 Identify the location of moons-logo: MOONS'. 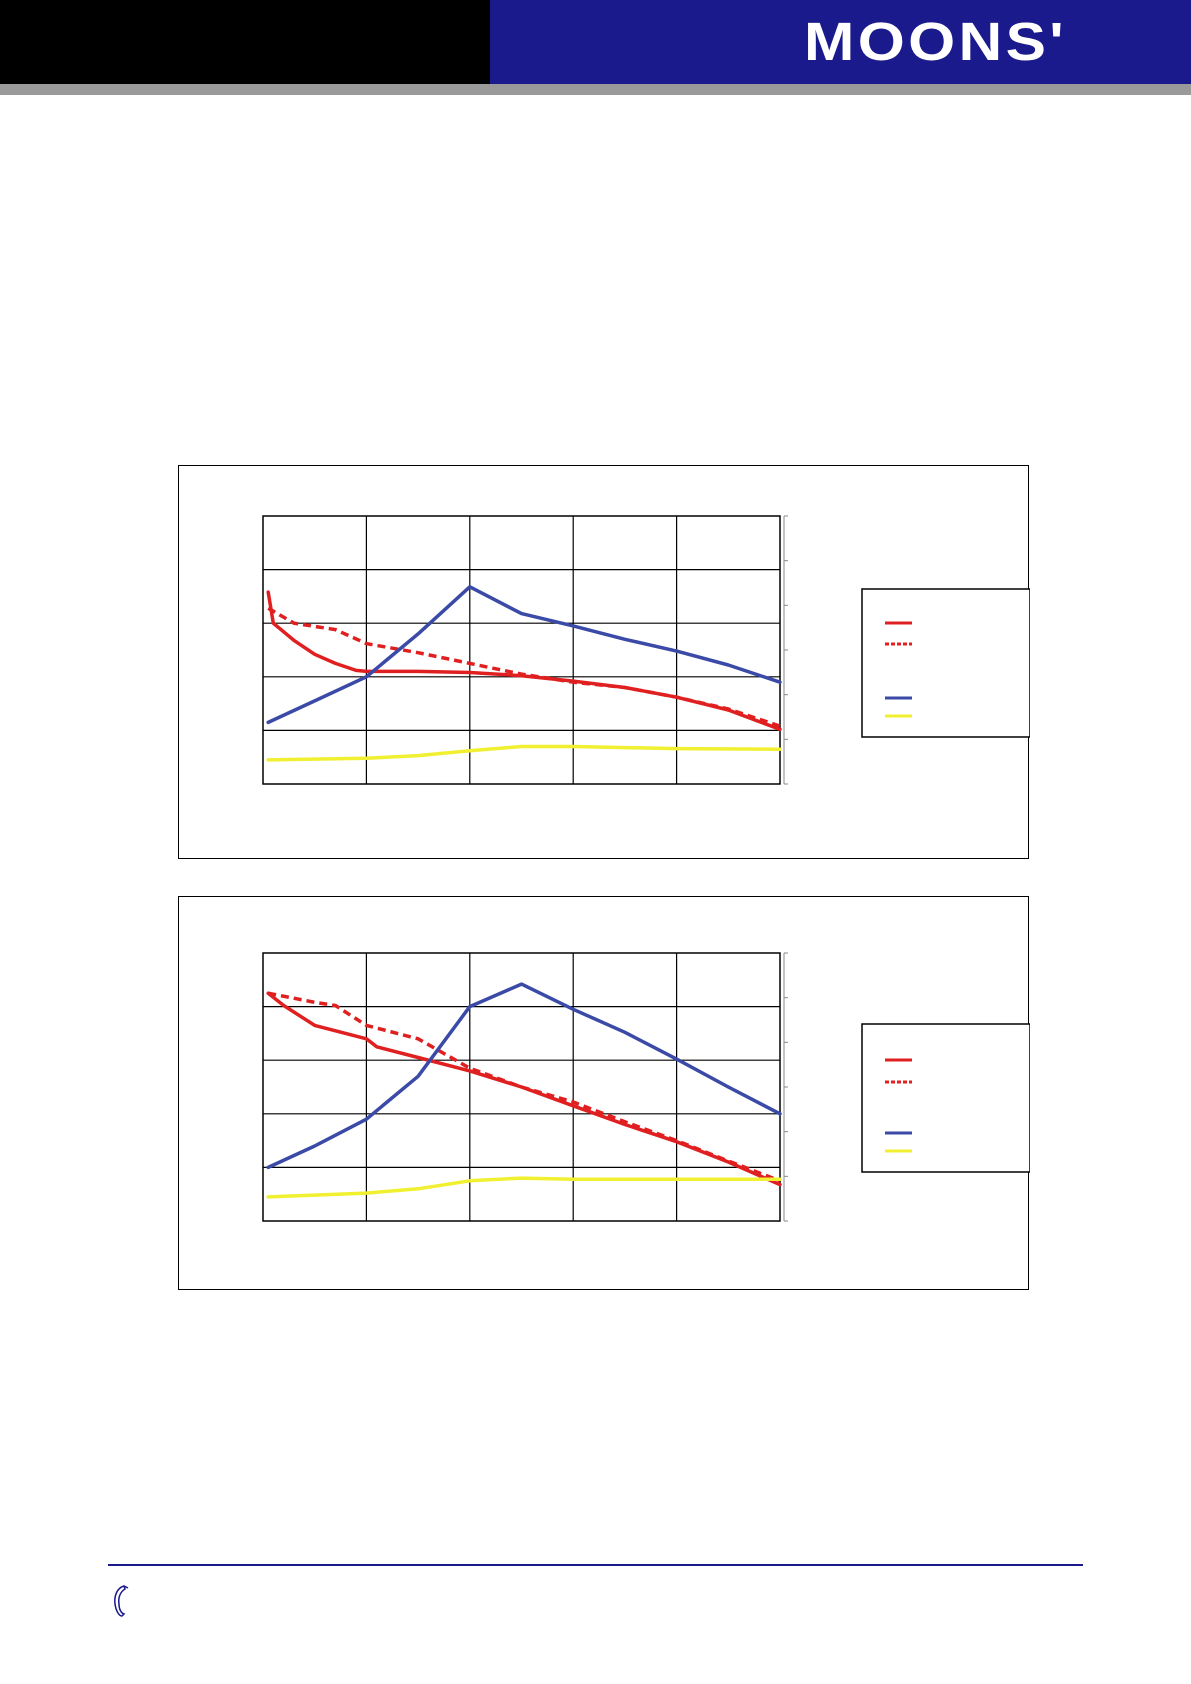
(936, 42).